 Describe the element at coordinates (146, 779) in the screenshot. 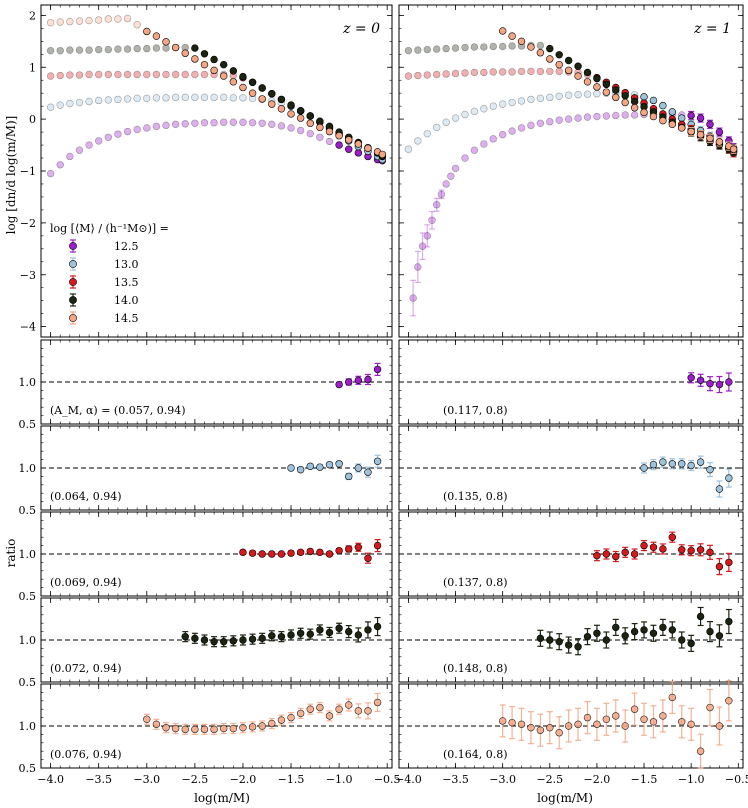

I see `ratio-panel-5-left-xtick-label: −3.0` at that location.